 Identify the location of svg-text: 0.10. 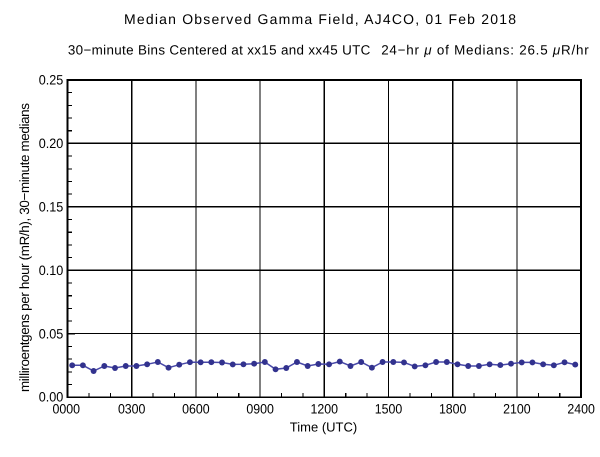
(51, 270).